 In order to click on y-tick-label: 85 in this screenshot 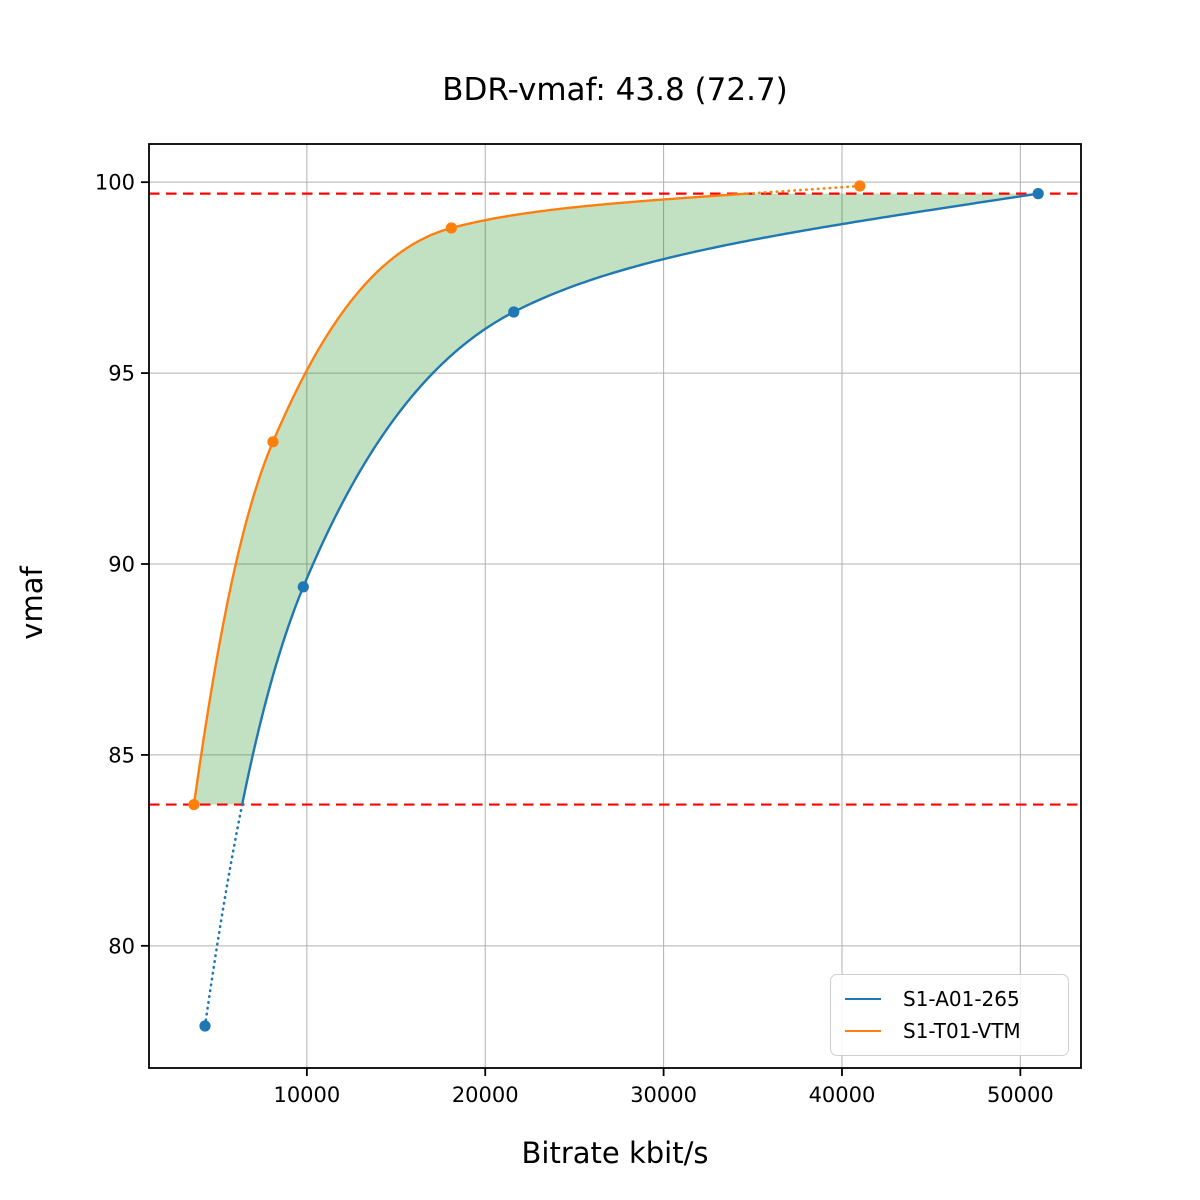, I will do `click(121, 755)`.